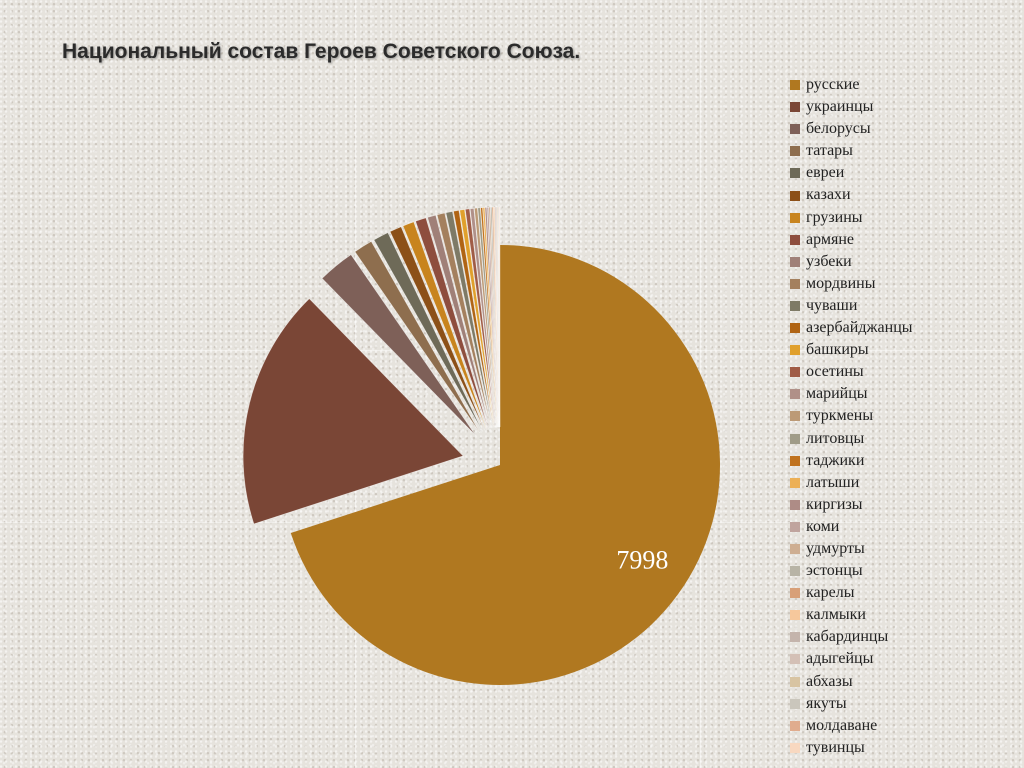 This screenshot has width=1024, height=768. I want to click on legend-item: чуваши, so click(851, 306).